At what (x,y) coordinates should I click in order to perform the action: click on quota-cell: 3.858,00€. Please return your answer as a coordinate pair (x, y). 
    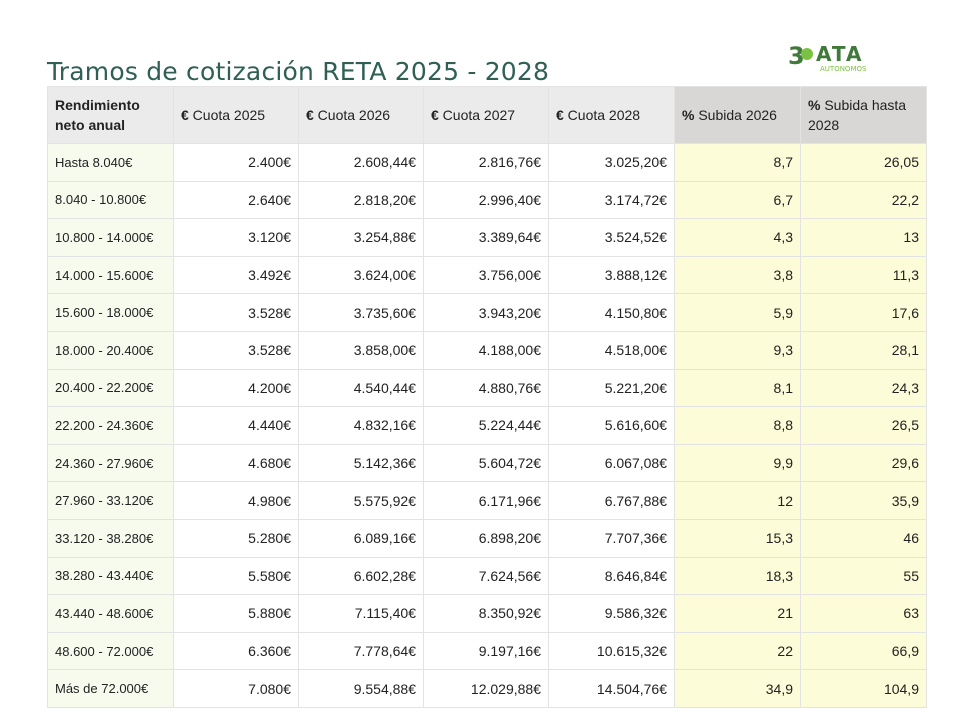
    Looking at the image, I should click on (361, 350).